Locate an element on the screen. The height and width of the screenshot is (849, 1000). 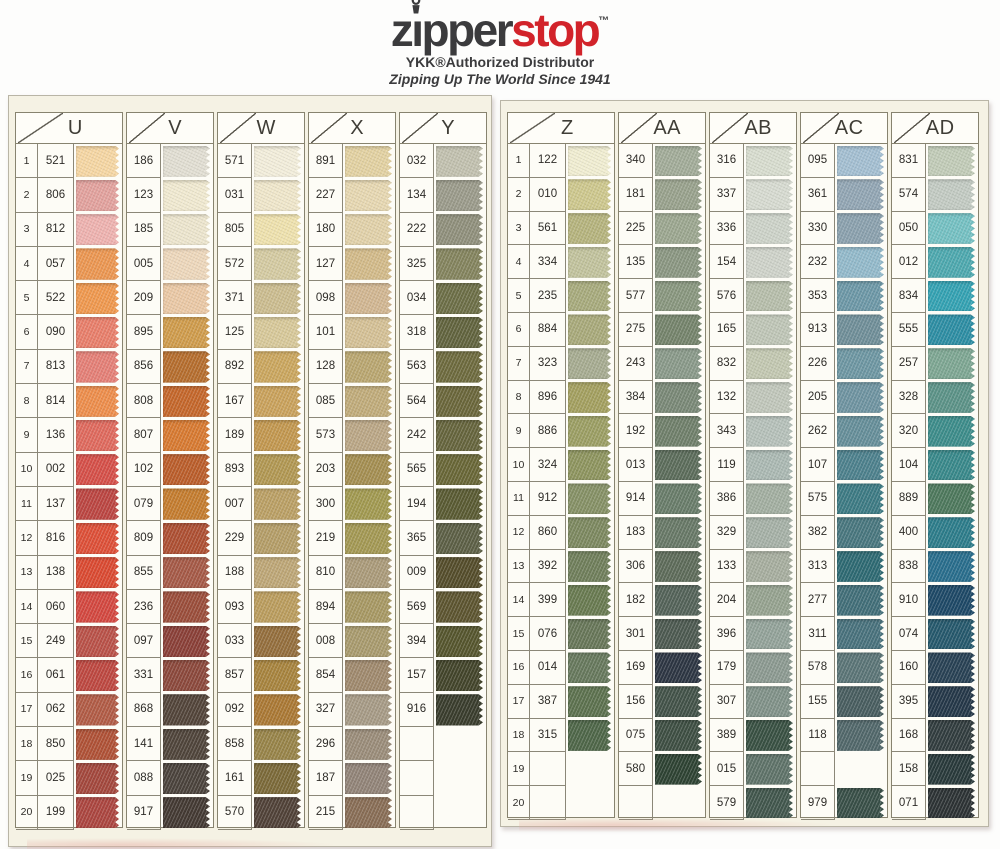
row-number: 11 is located at coordinates (519, 498).